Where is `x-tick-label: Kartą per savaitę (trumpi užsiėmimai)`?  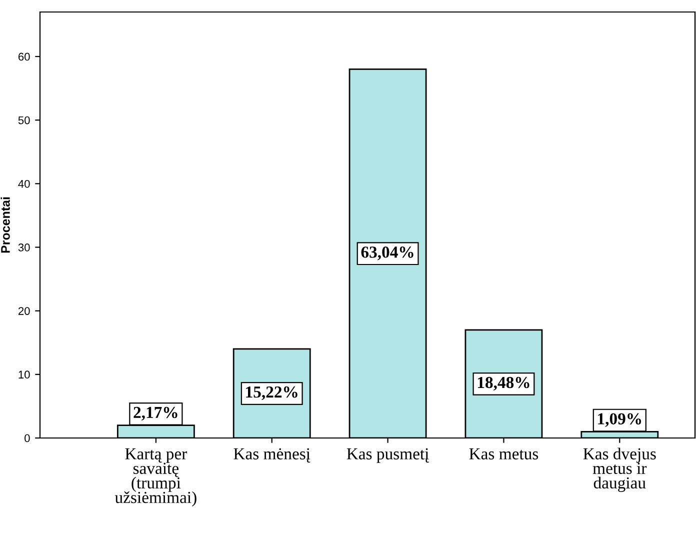 x-tick-label: Kartą per savaitę (trumpi užsiėmimai) is located at coordinates (155, 477).